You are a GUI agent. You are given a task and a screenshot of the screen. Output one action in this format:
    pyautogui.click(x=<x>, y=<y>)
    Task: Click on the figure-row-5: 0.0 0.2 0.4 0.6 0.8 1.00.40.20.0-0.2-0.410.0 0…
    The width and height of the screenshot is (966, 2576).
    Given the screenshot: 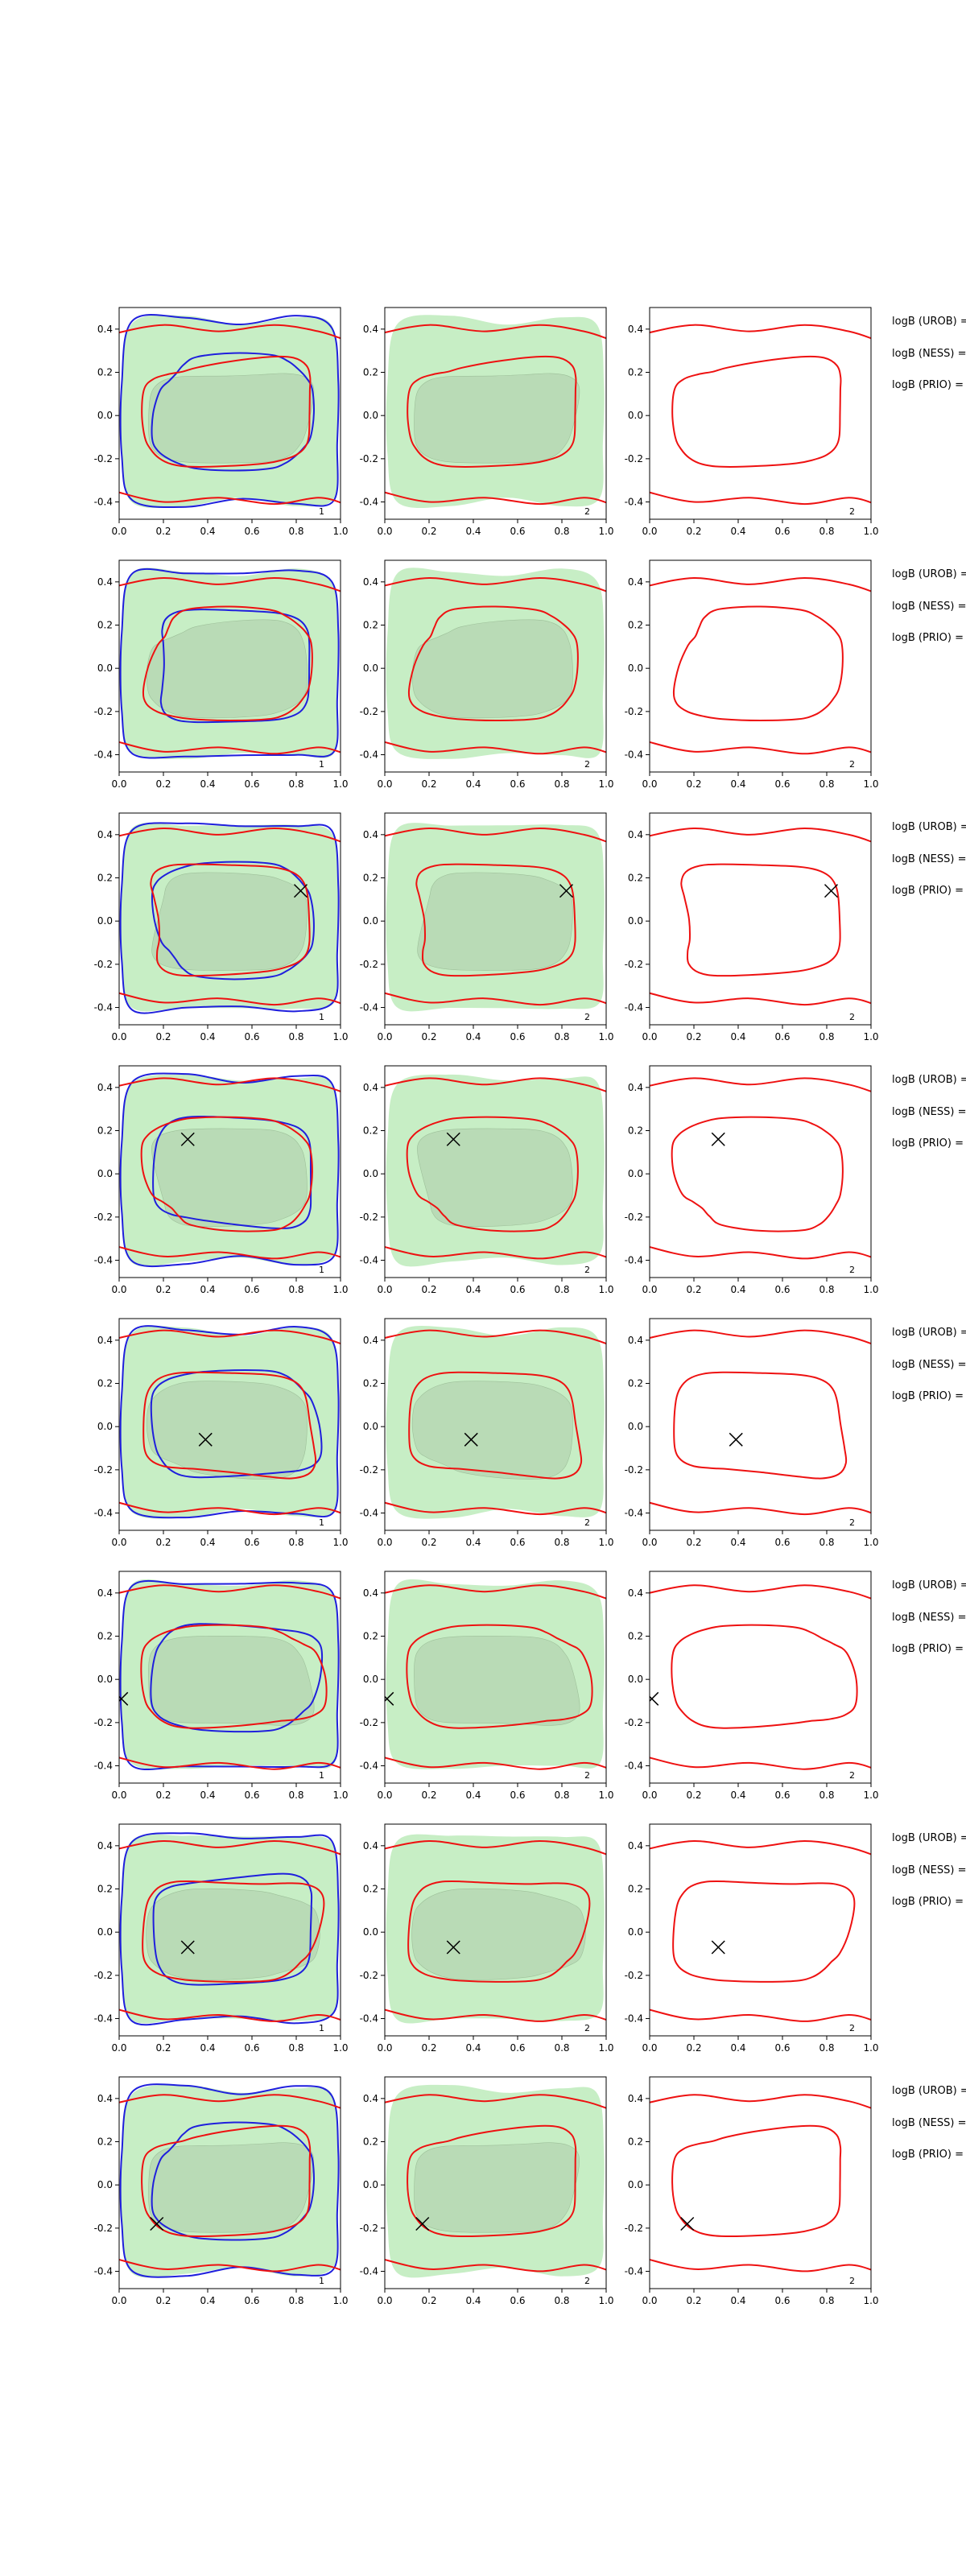 What is the action you would take?
    pyautogui.click(x=530, y=1433)
    